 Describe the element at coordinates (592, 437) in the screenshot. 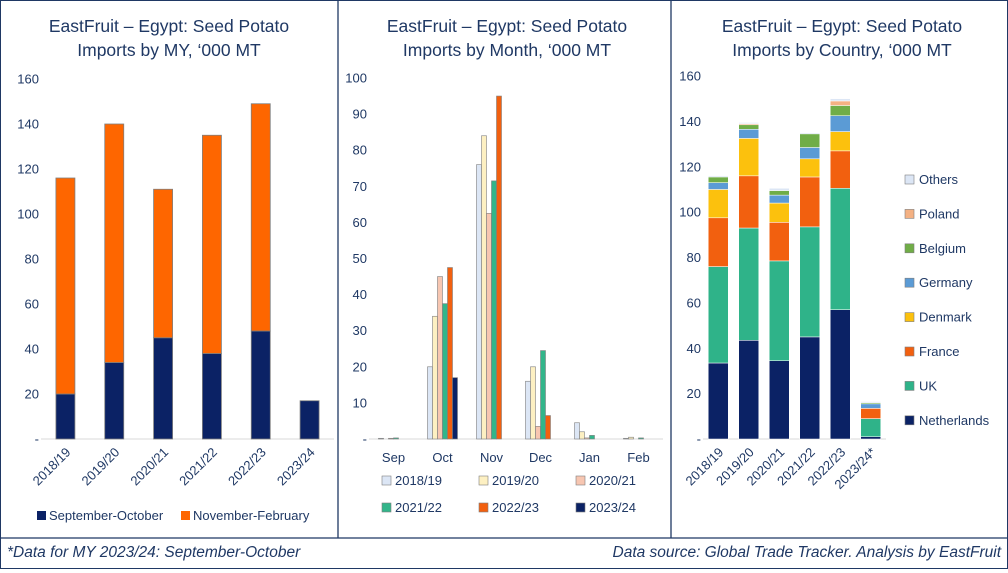

I see `bar-2021-22-jan` at that location.